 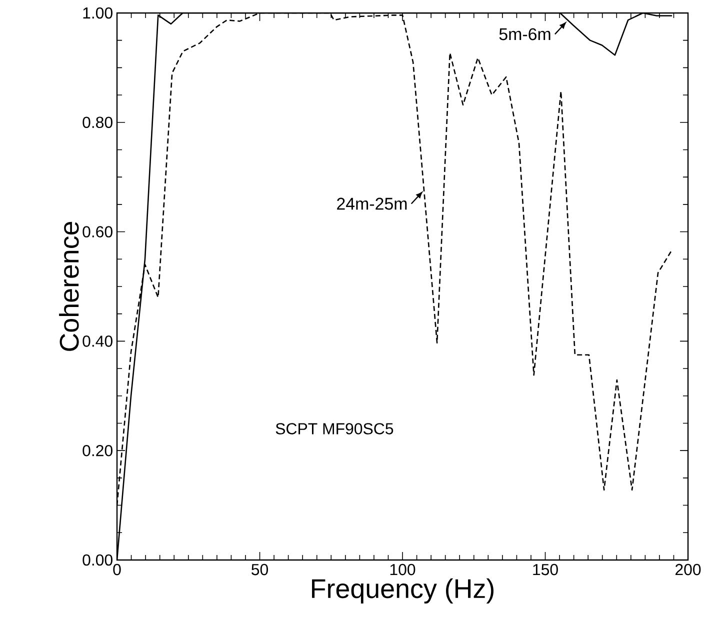 I want to click on x-tick-label: 150, so click(x=545, y=570).